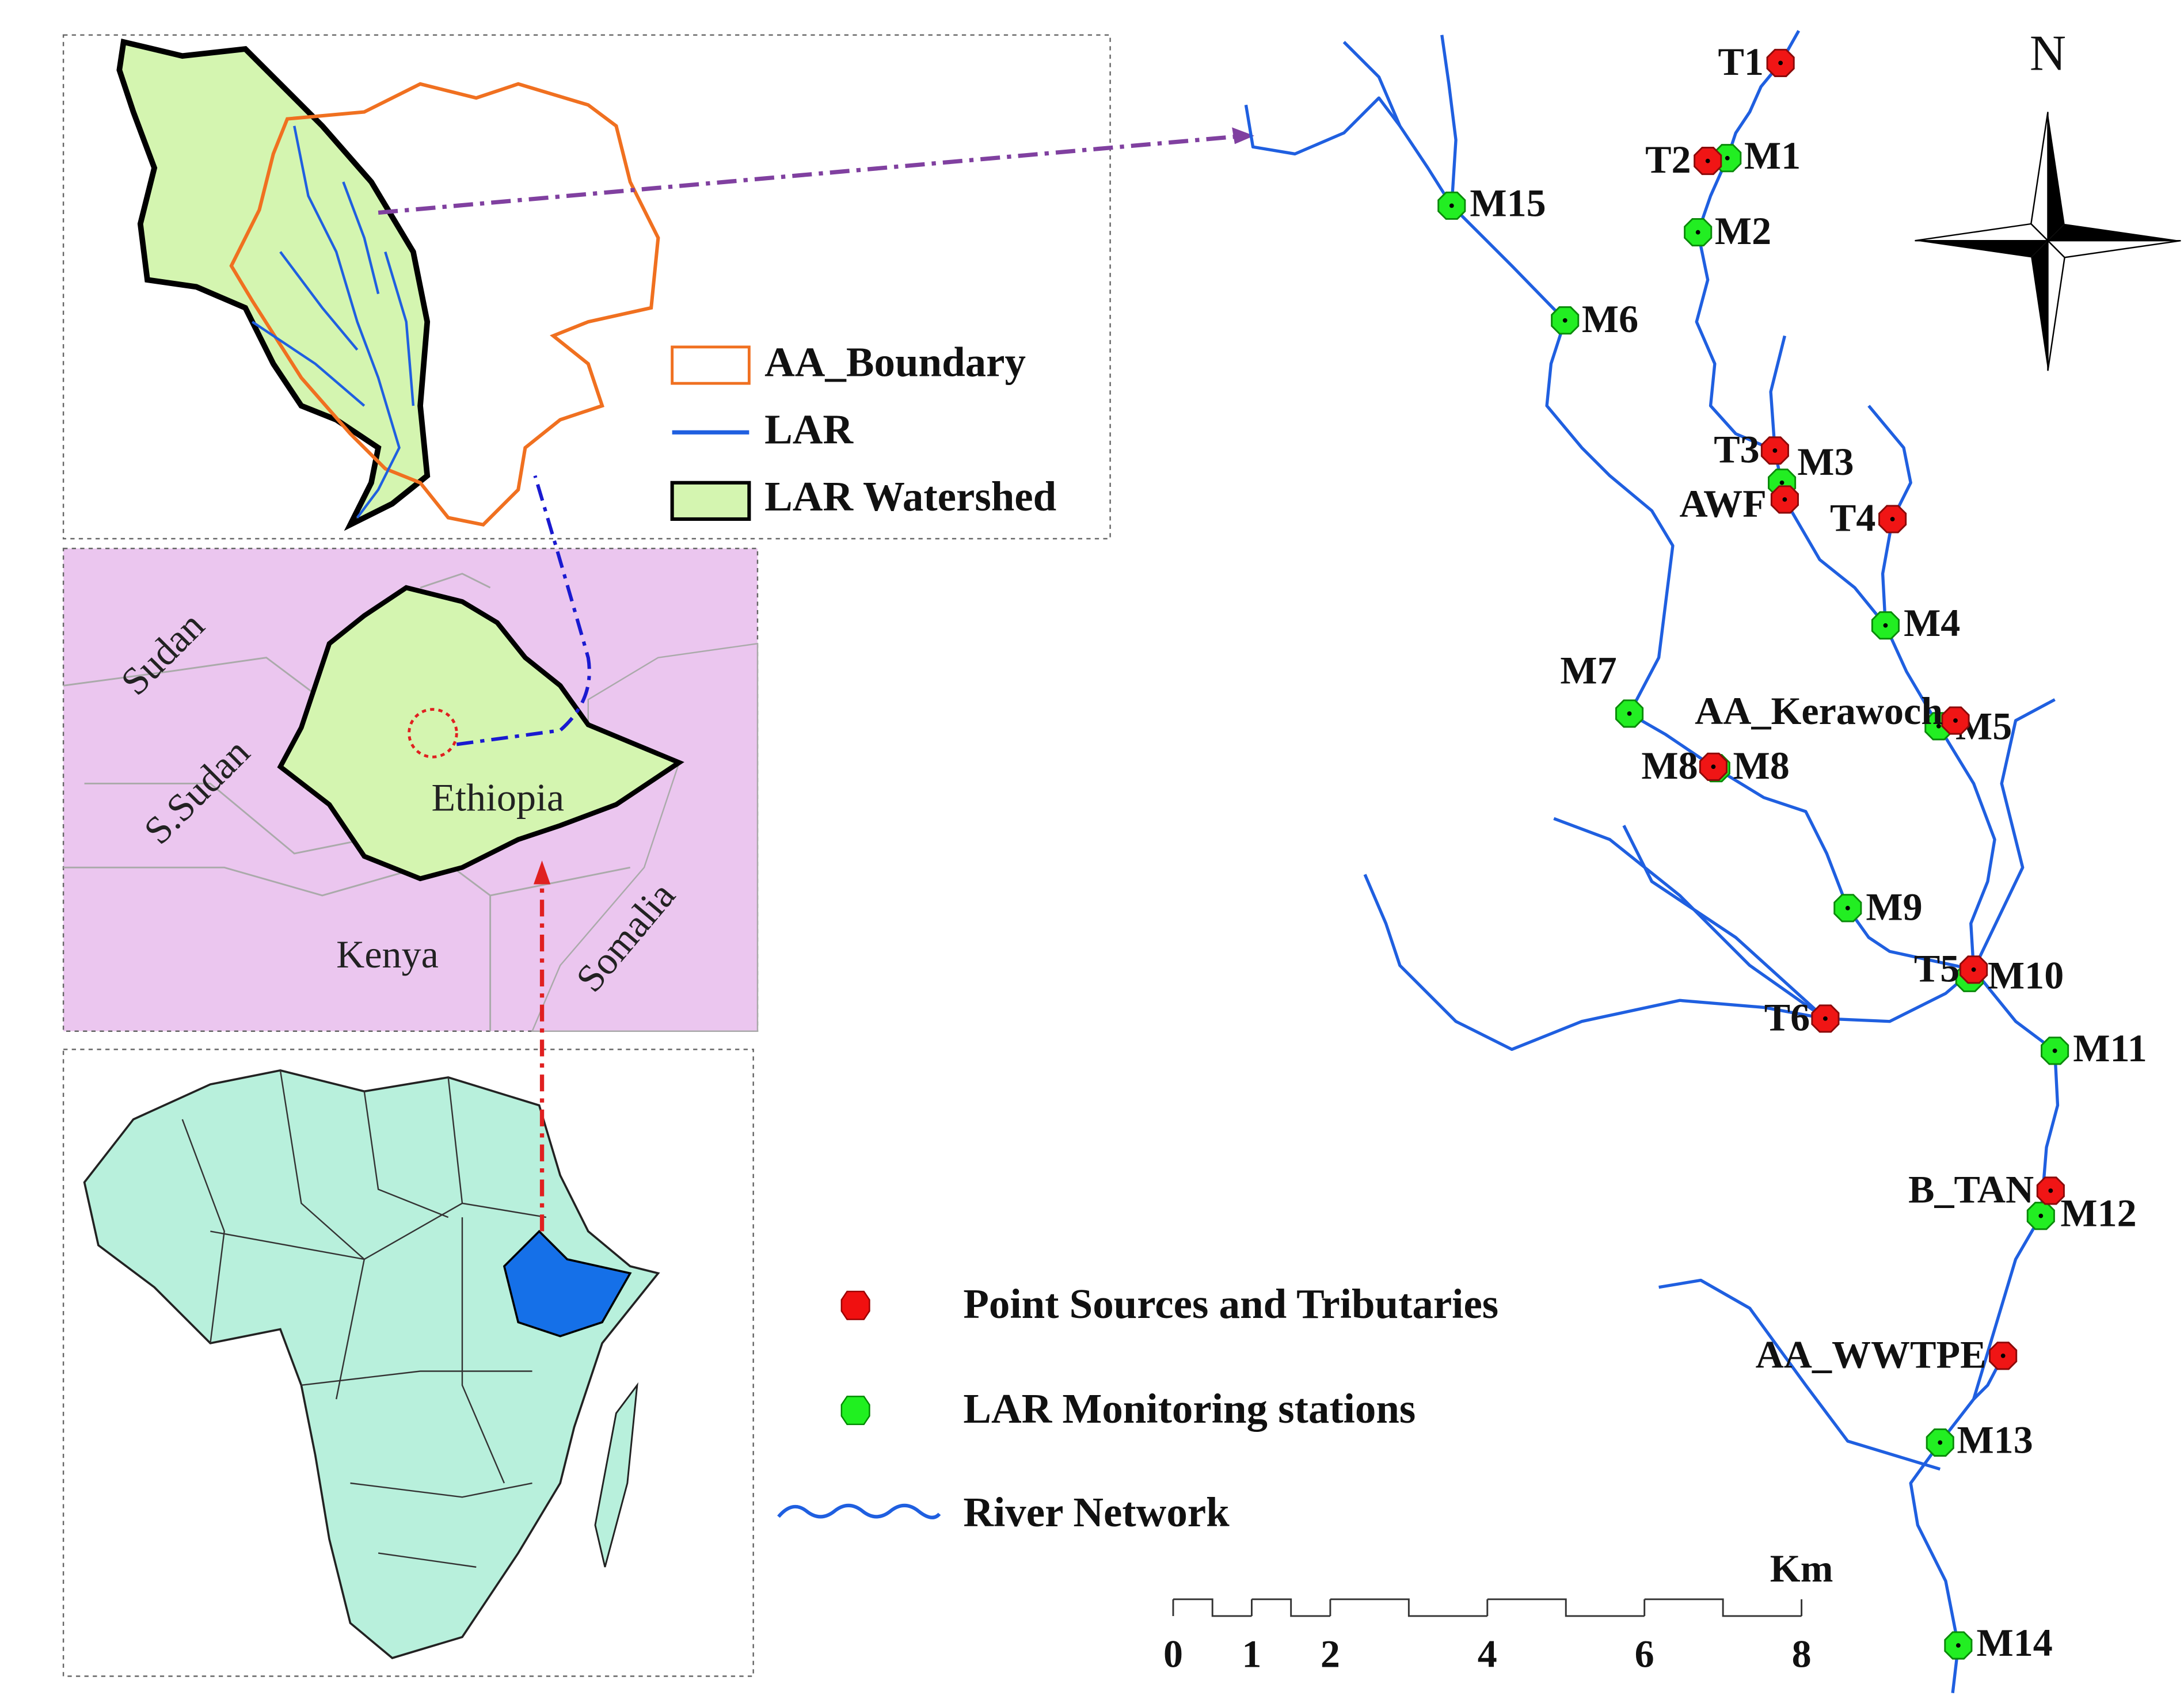 The image size is (2184, 1707). I want to click on station-label: M12, so click(2098, 1213).